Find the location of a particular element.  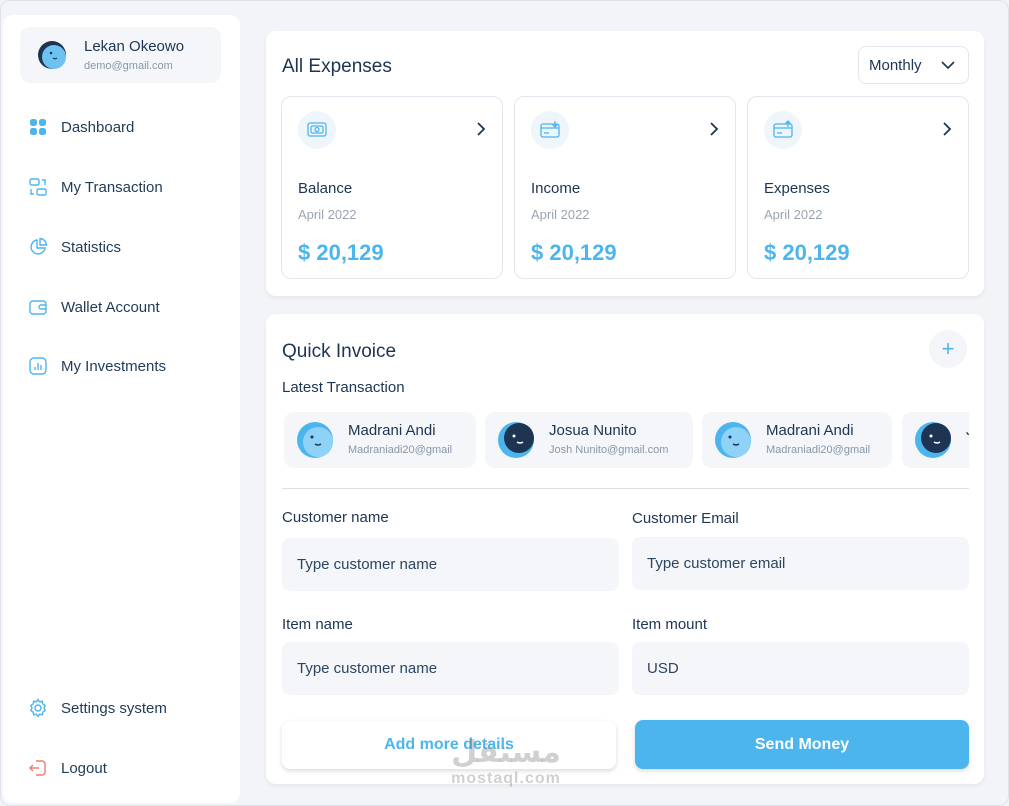

sidebar-item-label: Settings system is located at coordinates (114, 708).